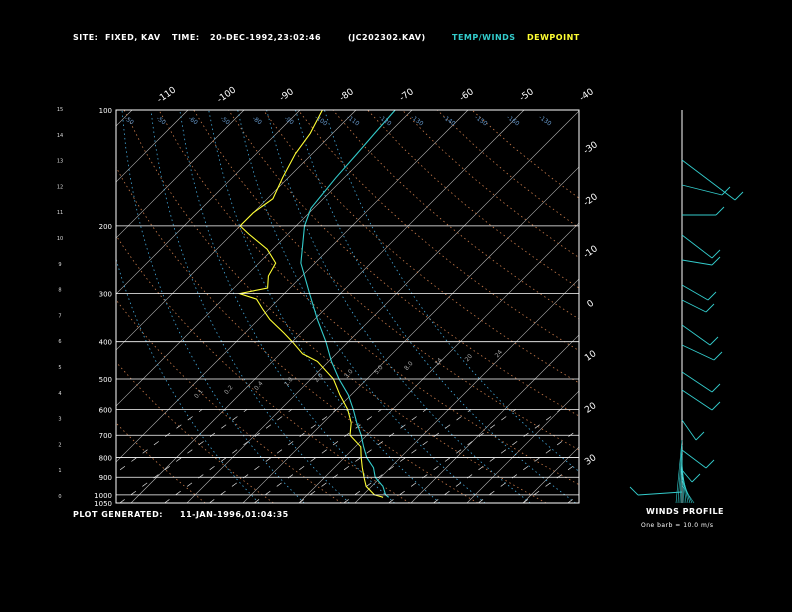  I want to click on dry-adiabat-label: -140, so click(448, 121).